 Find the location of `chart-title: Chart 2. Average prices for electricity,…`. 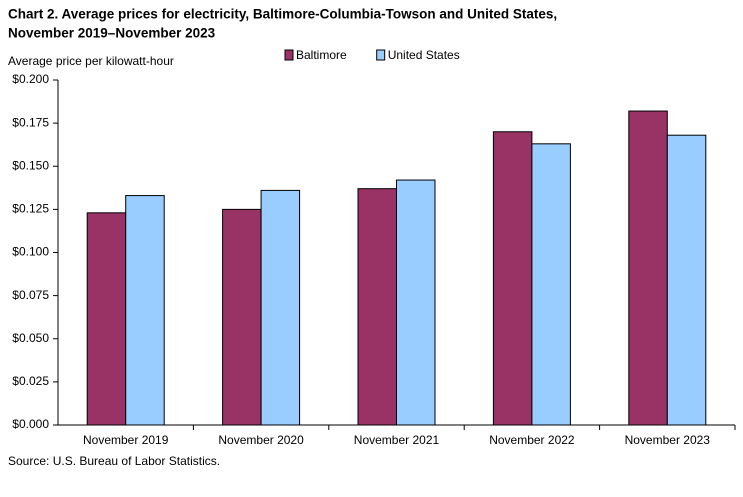

chart-title: Chart 2. Average prices for electricity,… is located at coordinates (282, 14).